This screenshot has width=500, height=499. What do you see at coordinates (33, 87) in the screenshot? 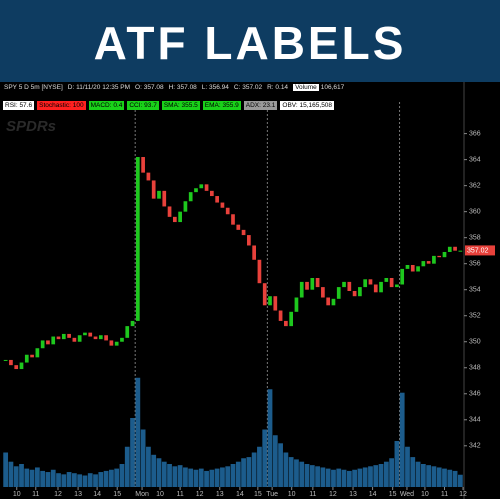
I see `symbol: SPY 5 D 5m [NYSE]` at bounding box center [33, 87].